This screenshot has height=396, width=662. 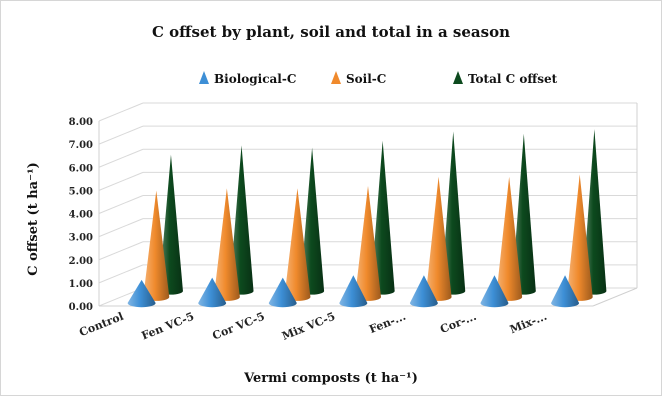 I want to click on y-tick-label: 1.00, so click(x=81, y=284).